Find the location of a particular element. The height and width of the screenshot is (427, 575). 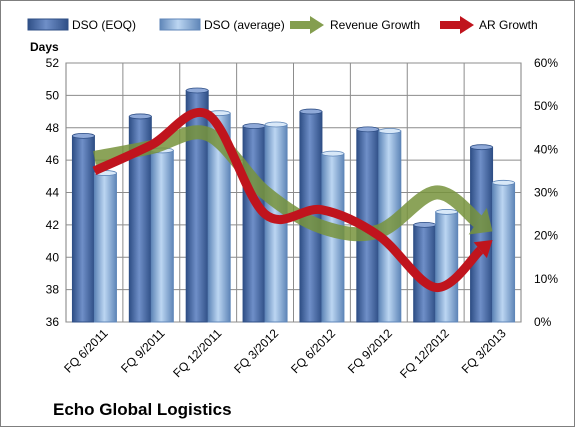

y-tick-label: 36 is located at coordinates (53, 322).